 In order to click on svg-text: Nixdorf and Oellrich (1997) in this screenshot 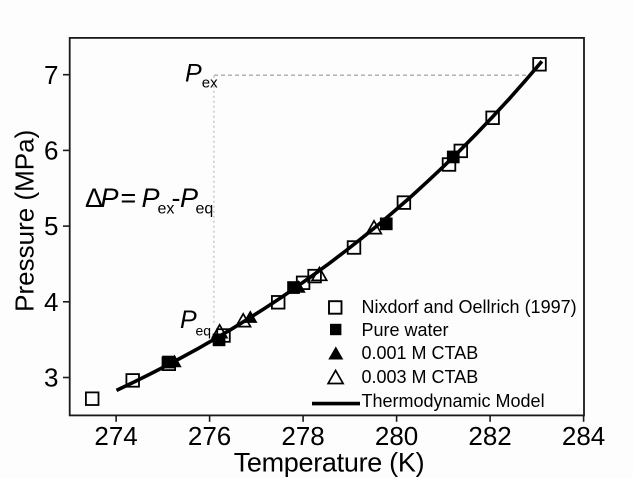, I will do `click(469, 307)`.